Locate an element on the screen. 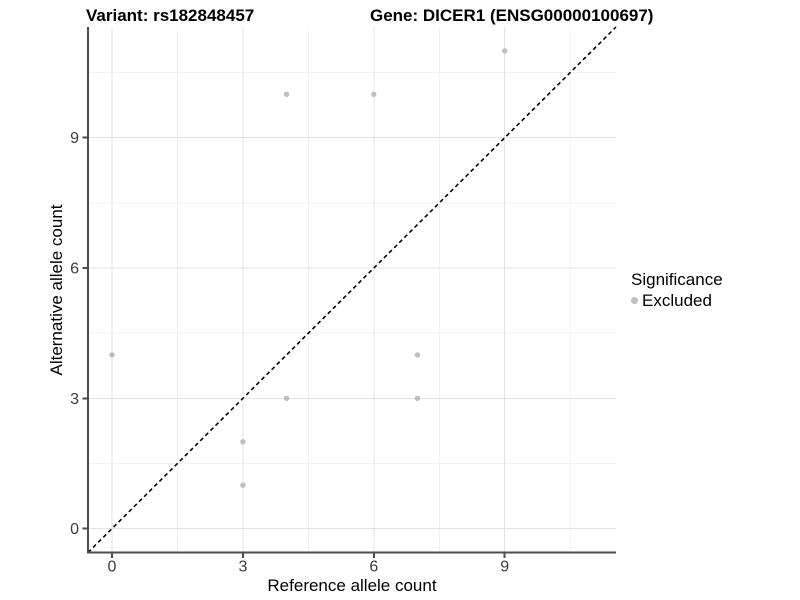 The image size is (800, 600). x-axis-title: Reference allele count is located at coordinates (352, 585).